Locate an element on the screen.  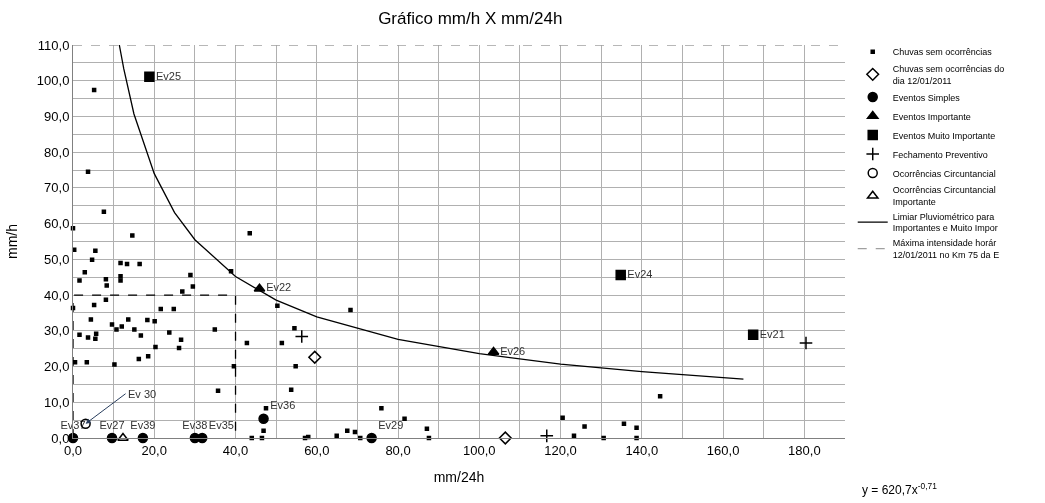
data-label: Ev25 is located at coordinates (169, 75).